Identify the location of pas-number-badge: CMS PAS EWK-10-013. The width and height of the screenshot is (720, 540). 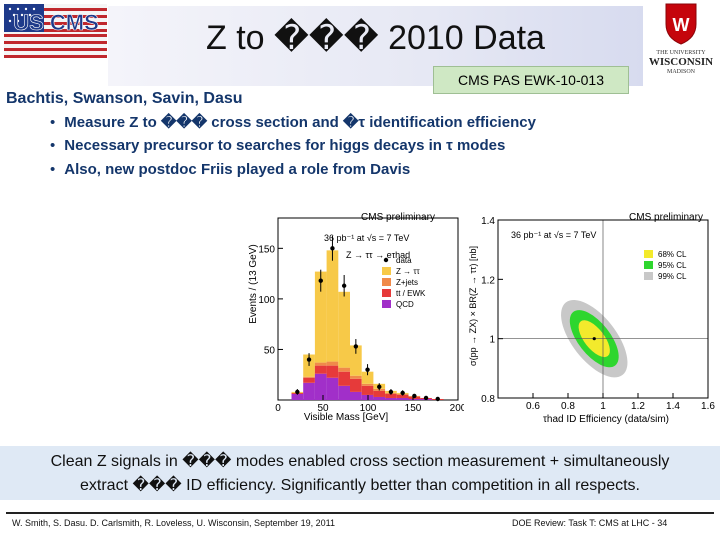
(531, 80).